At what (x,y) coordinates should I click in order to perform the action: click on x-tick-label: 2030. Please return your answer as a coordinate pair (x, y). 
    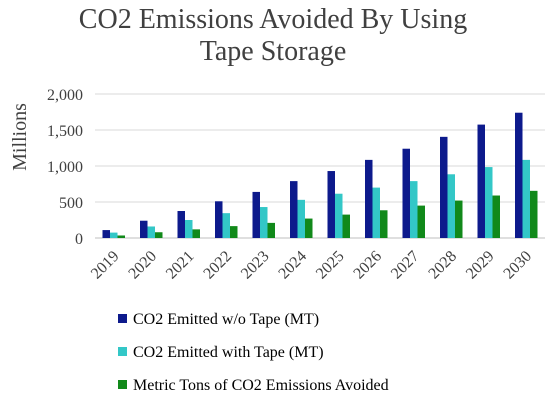
    Looking at the image, I should click on (517, 265).